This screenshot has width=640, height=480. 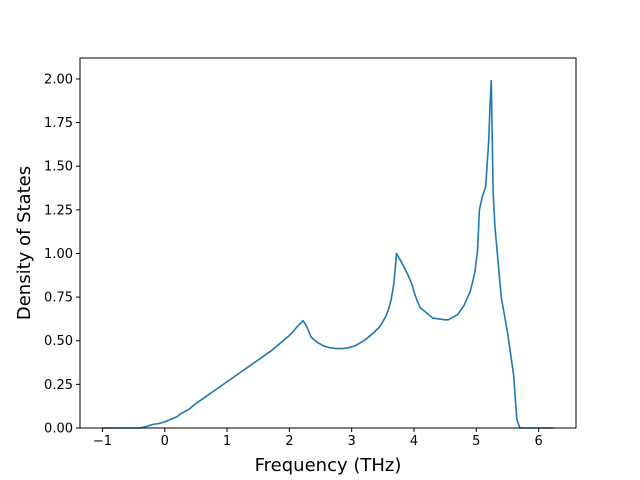 I want to click on y-axis-label: Density of States, so click(x=24, y=243).